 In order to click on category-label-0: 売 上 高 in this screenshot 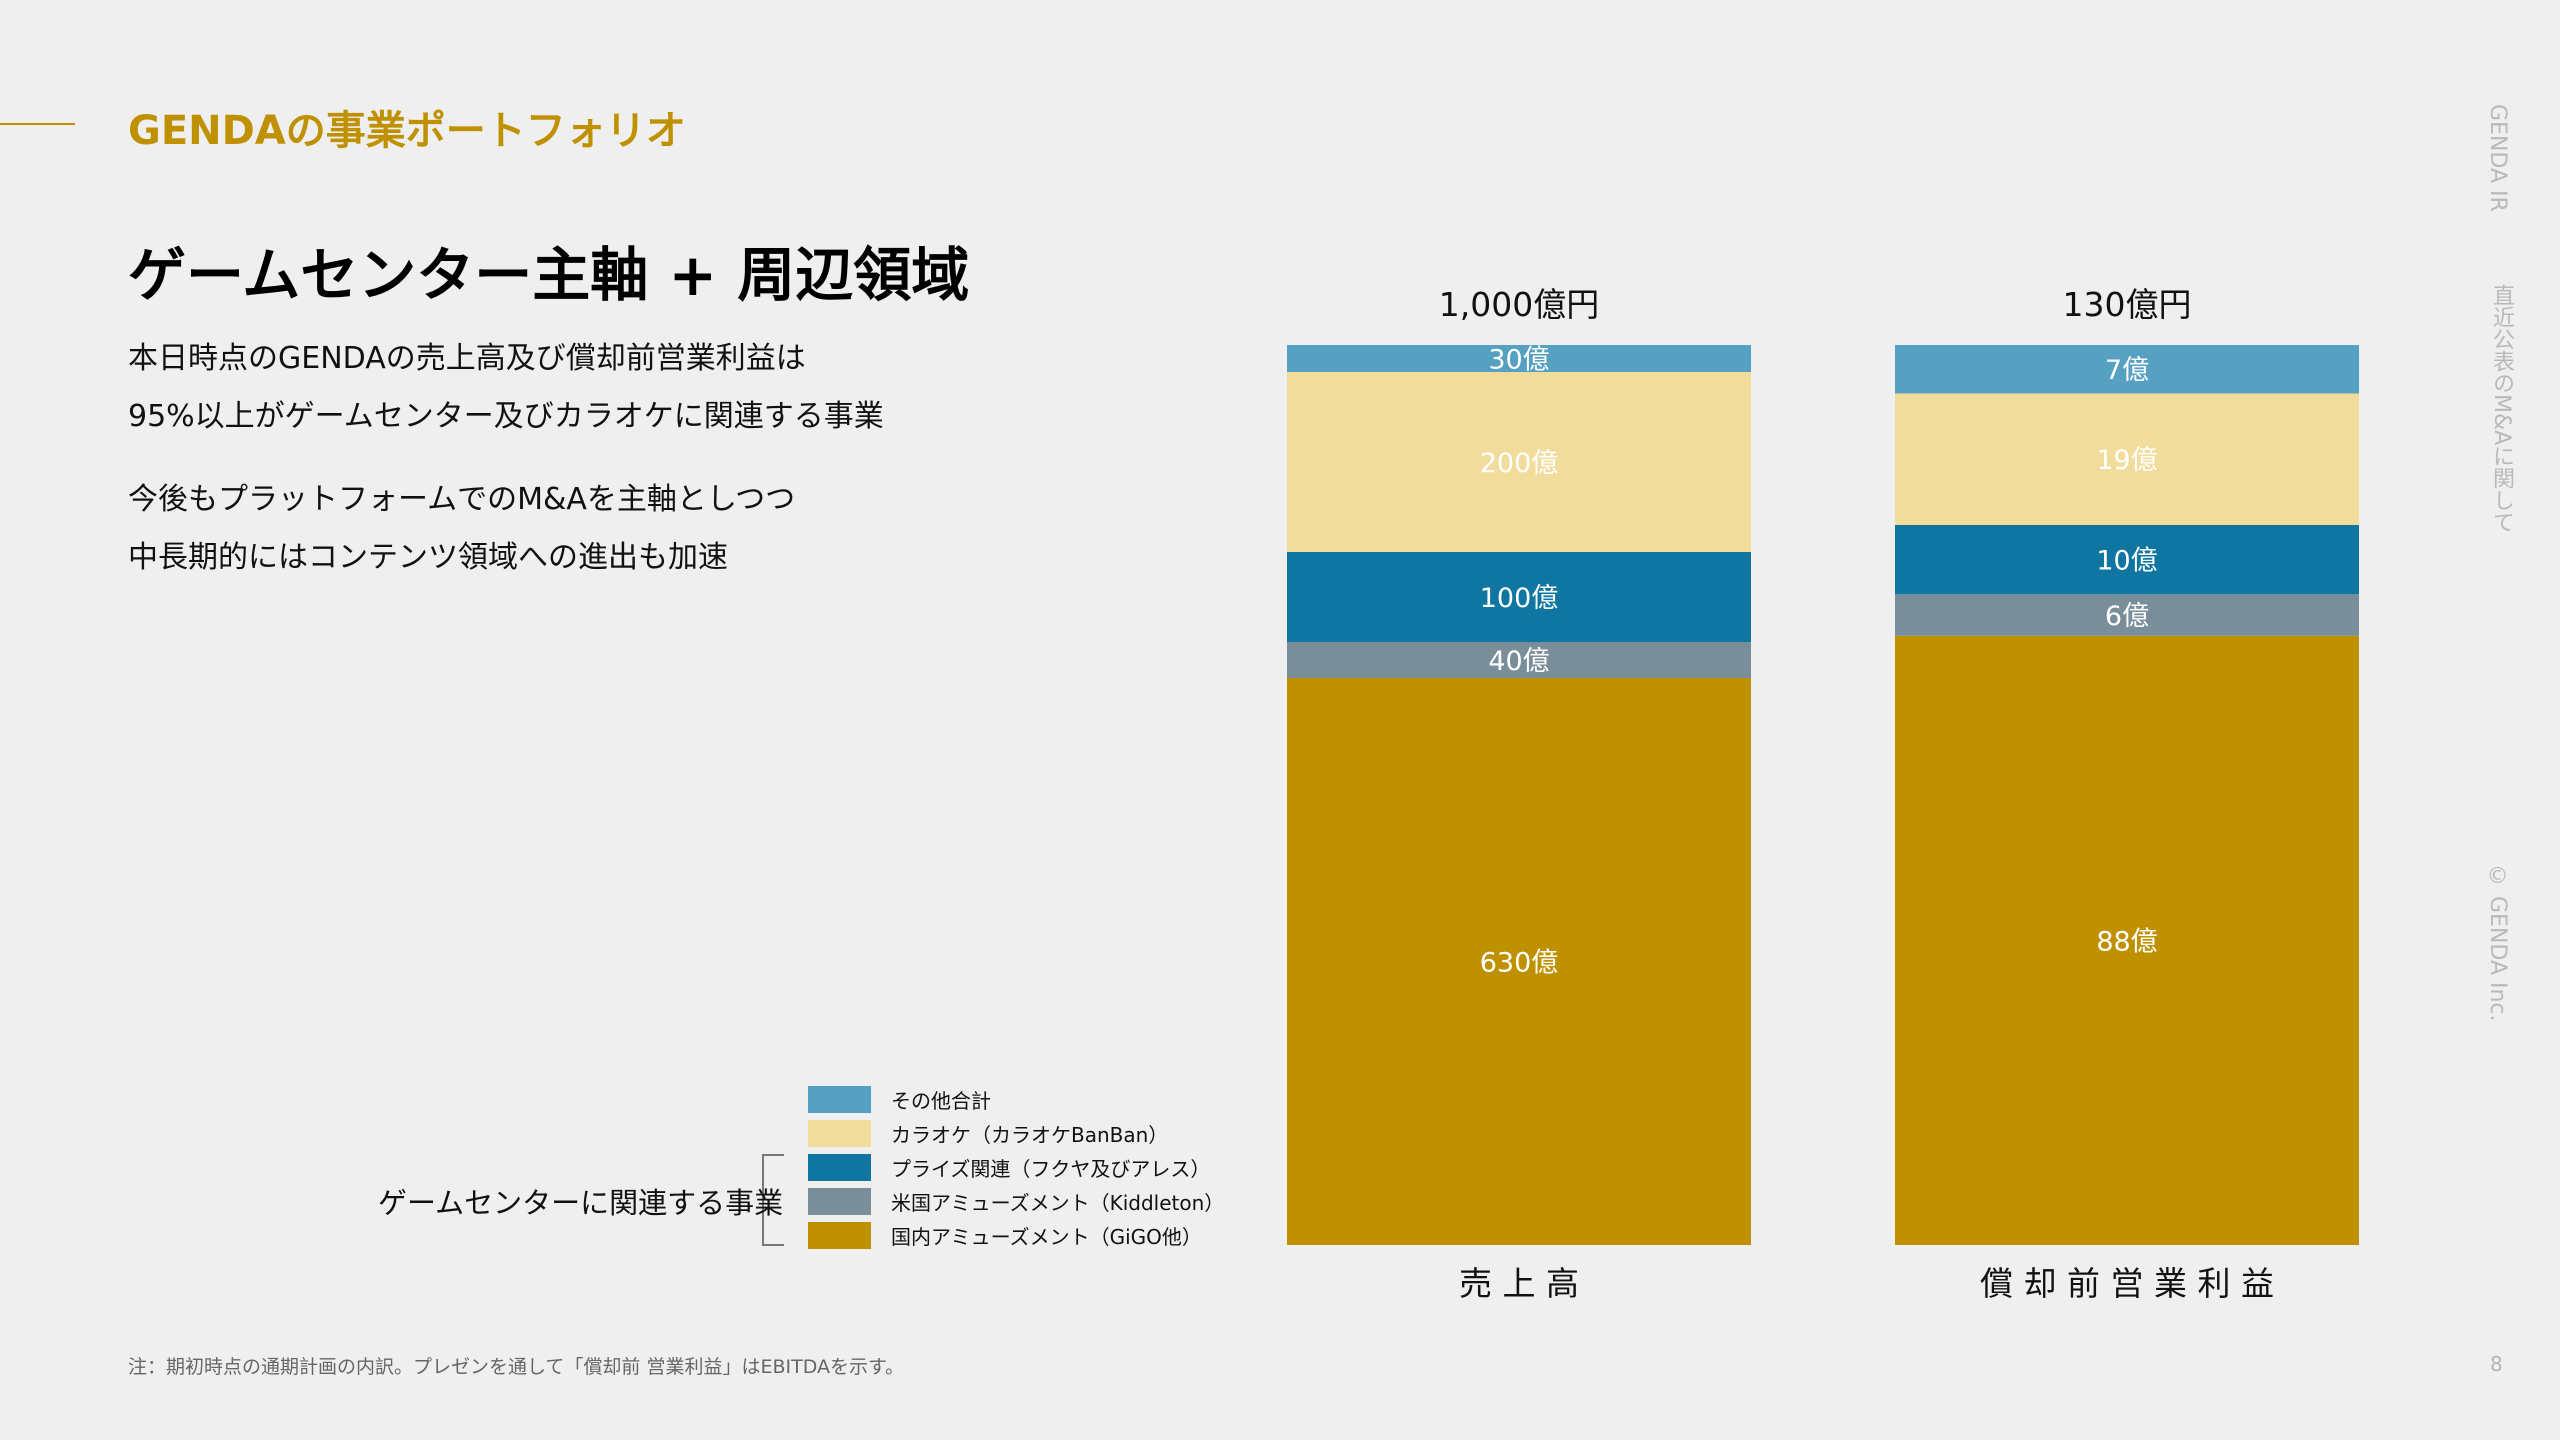, I will do `click(1519, 1283)`.